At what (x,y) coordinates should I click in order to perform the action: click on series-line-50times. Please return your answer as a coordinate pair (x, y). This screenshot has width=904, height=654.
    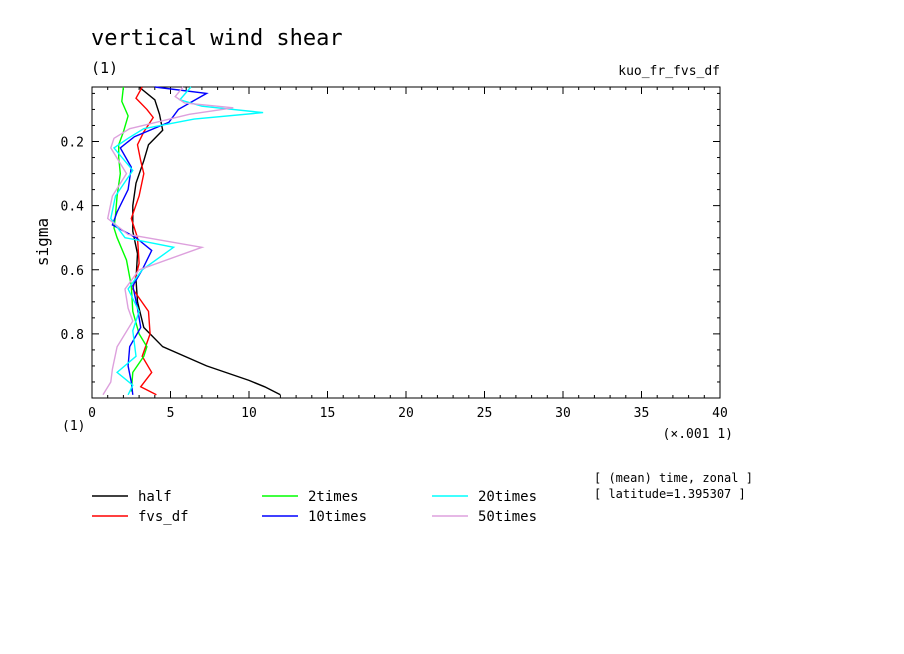
    Looking at the image, I should click on (168, 241).